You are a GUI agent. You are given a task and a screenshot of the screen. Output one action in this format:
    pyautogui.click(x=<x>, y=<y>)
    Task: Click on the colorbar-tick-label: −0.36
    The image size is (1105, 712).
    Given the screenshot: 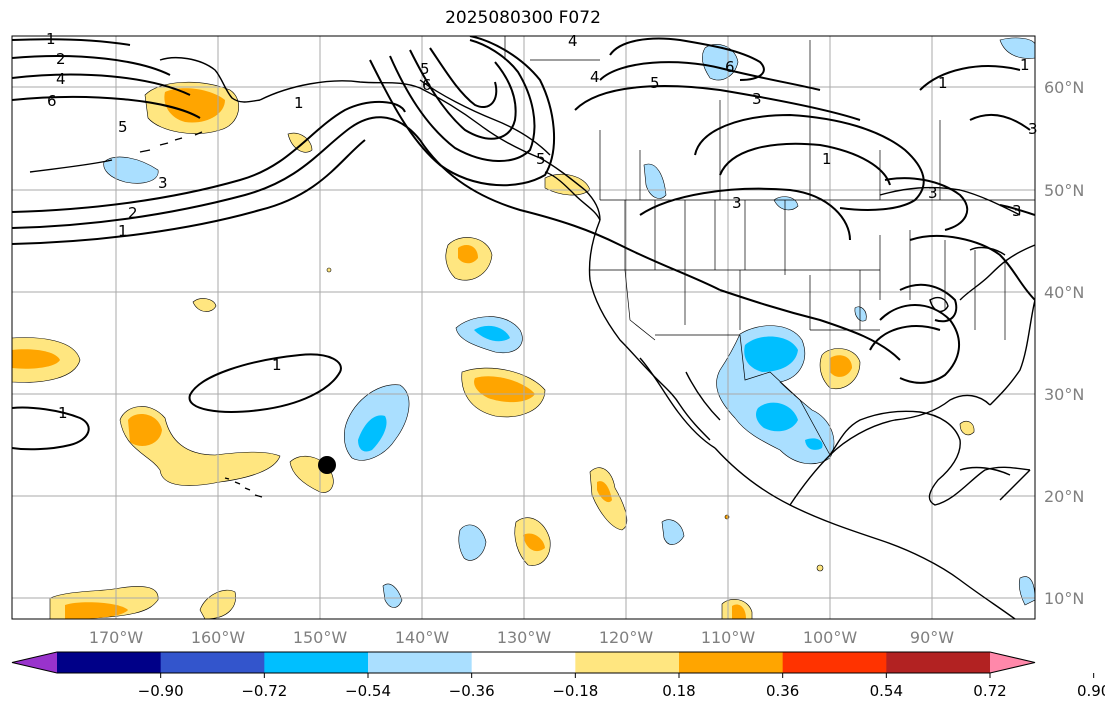 What is the action you would take?
    pyautogui.click(x=472, y=691)
    